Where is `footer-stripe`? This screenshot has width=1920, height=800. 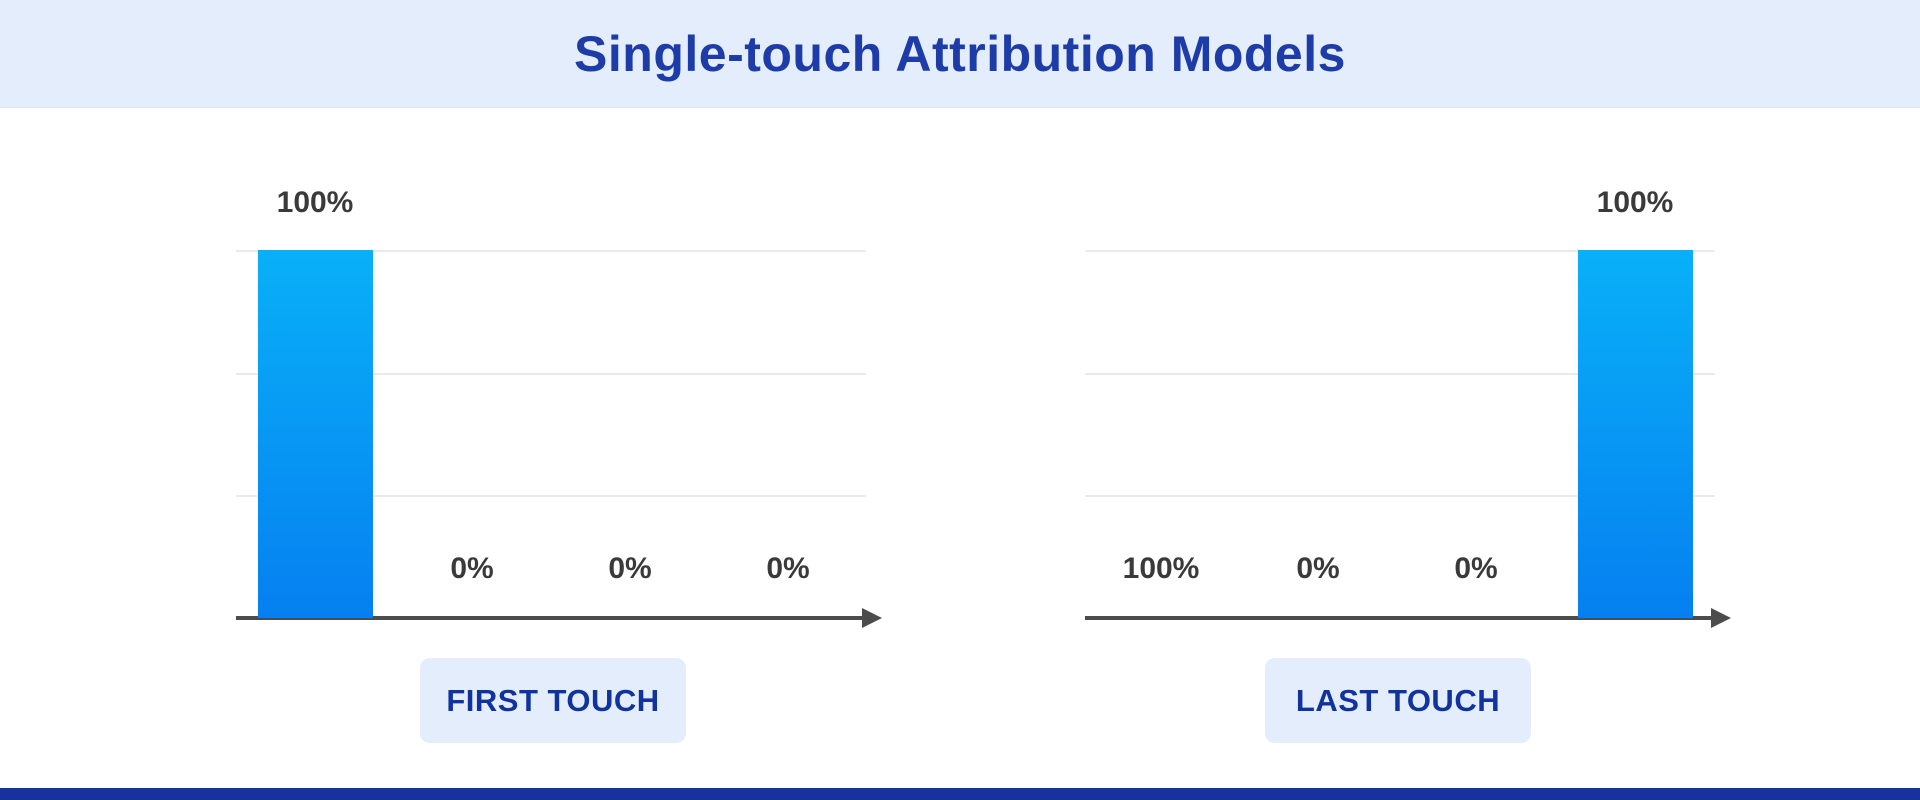 footer-stripe is located at coordinates (960, 794).